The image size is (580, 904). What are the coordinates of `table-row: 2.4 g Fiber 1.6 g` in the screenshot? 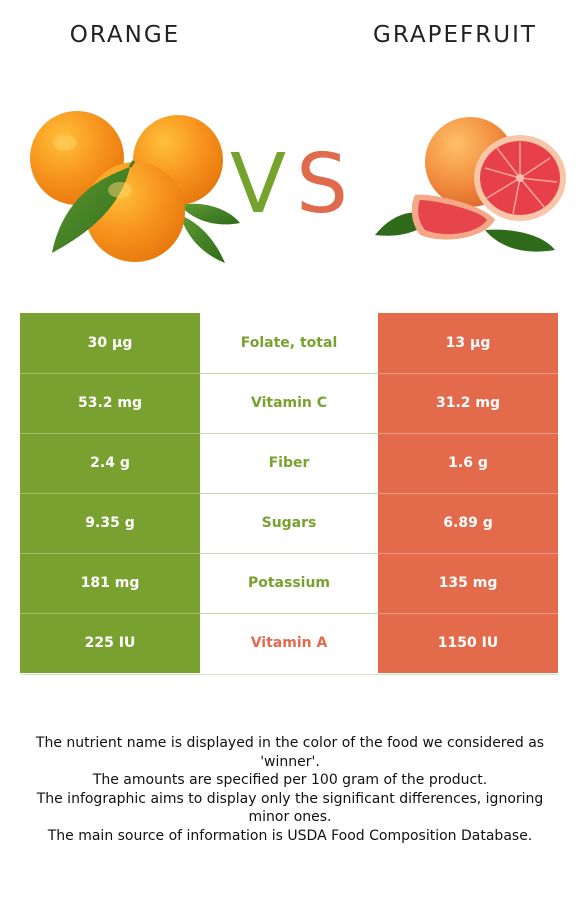 It's located at (289, 463).